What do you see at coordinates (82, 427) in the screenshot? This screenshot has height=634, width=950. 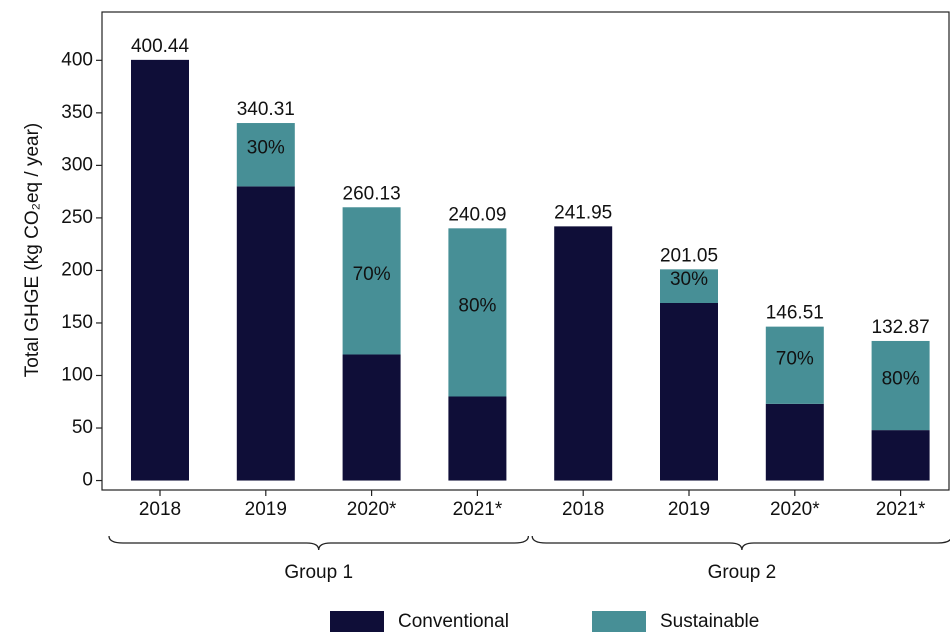 I see `y-tick-label: 50` at bounding box center [82, 427].